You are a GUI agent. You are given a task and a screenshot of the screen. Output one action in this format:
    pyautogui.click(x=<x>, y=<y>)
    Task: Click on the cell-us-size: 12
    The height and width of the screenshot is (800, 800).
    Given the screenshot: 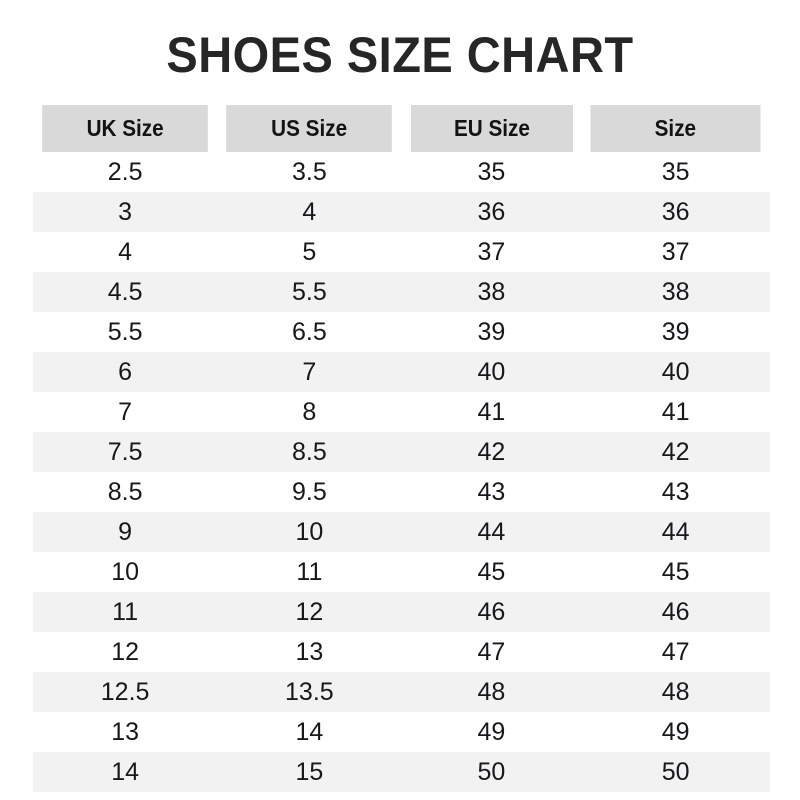 What is the action you would take?
    pyautogui.click(x=309, y=612)
    